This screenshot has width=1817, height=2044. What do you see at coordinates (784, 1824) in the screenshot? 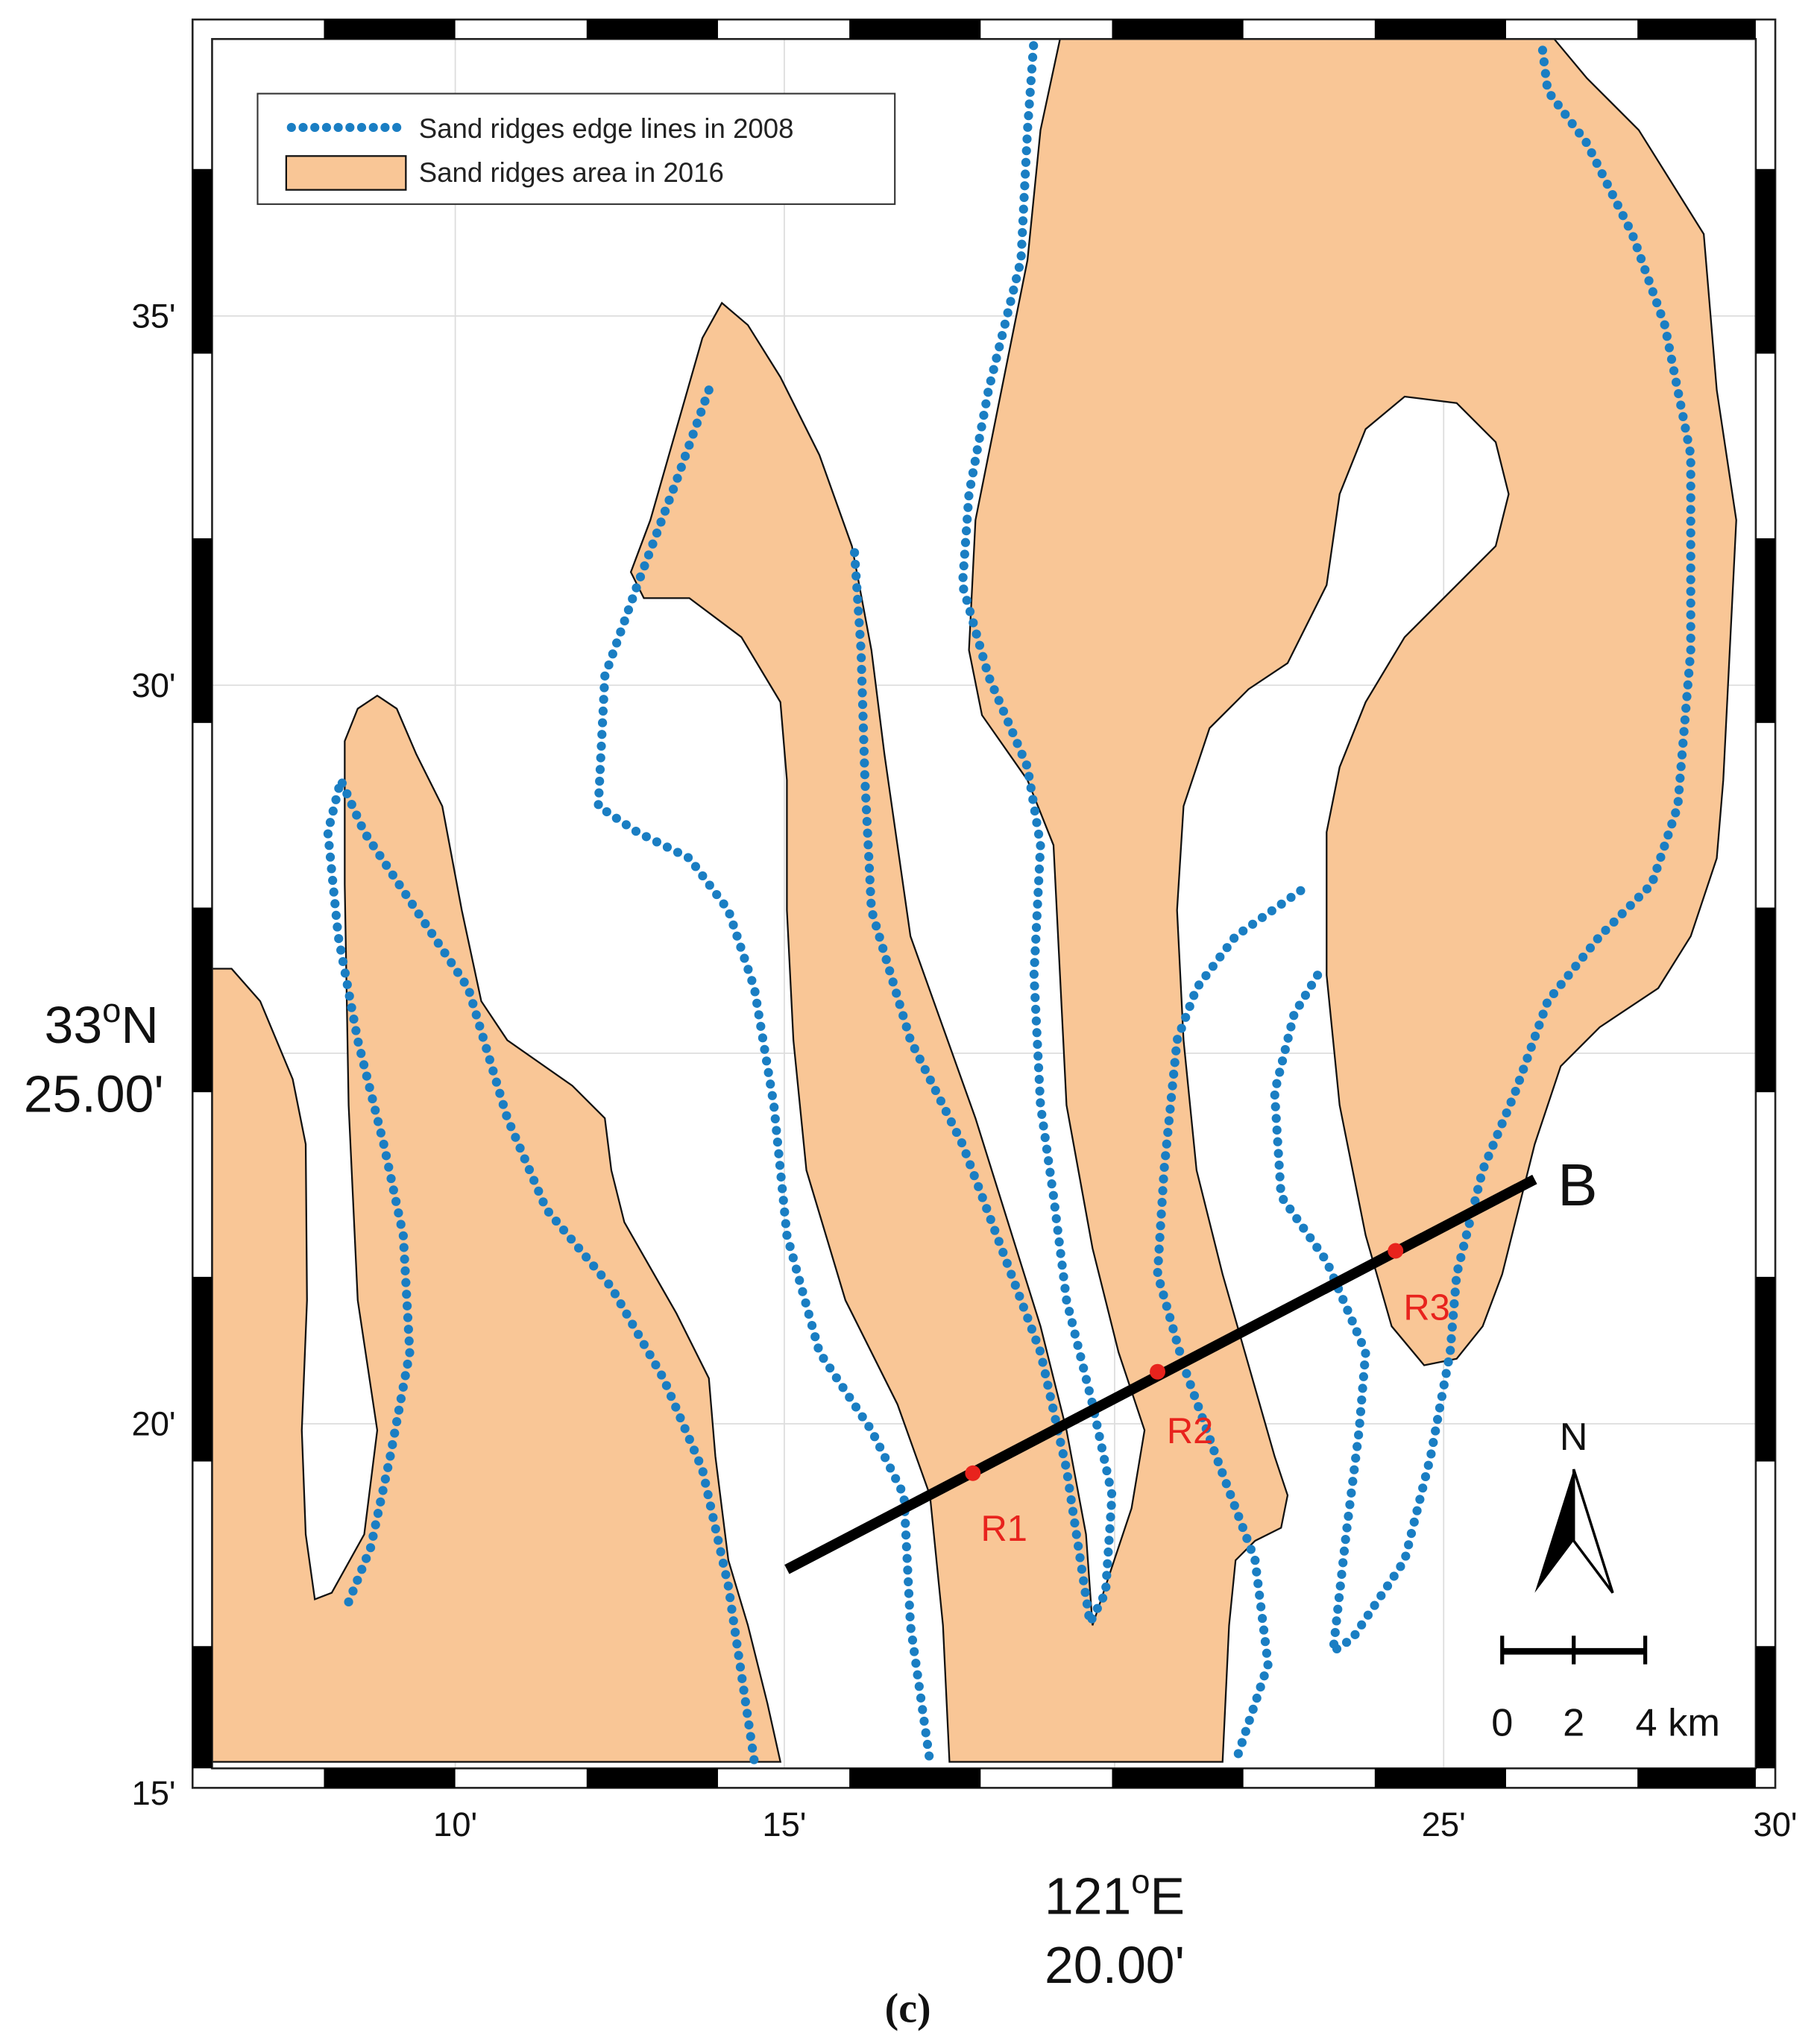
I see `x-tick-label: 15'` at bounding box center [784, 1824].